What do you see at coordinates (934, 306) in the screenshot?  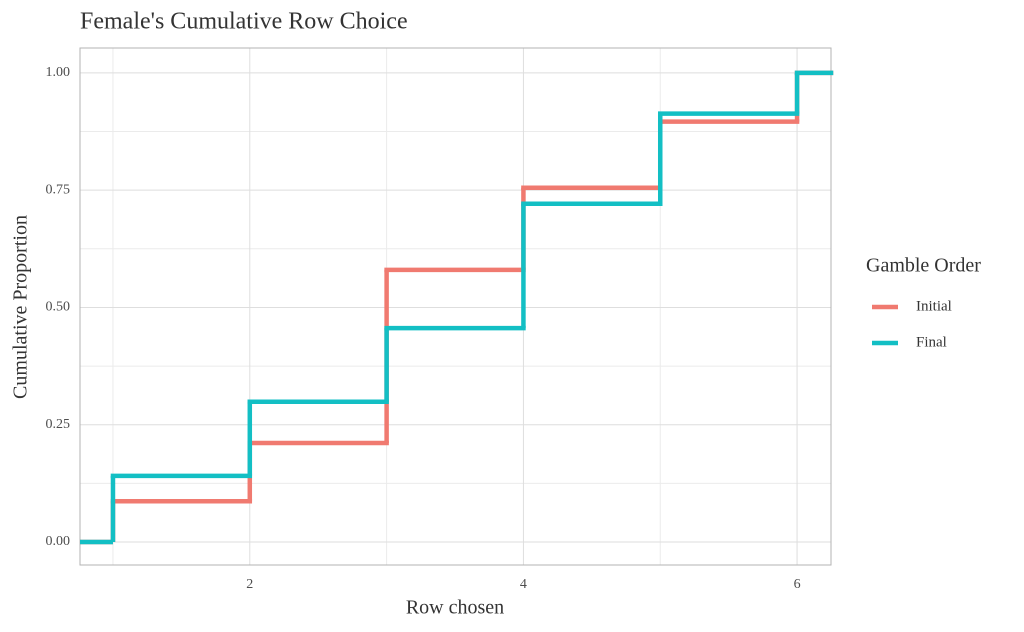 I see `legend-label: Initial` at bounding box center [934, 306].